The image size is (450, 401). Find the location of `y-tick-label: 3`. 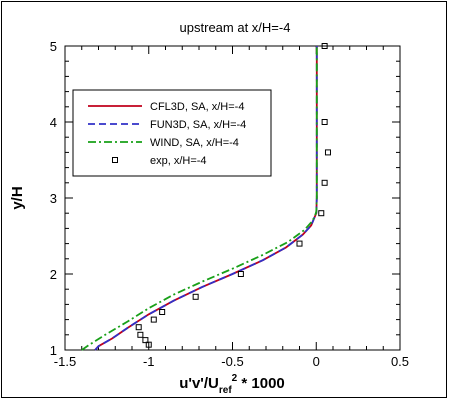

y-tick-label: 3 is located at coordinates (53, 198).